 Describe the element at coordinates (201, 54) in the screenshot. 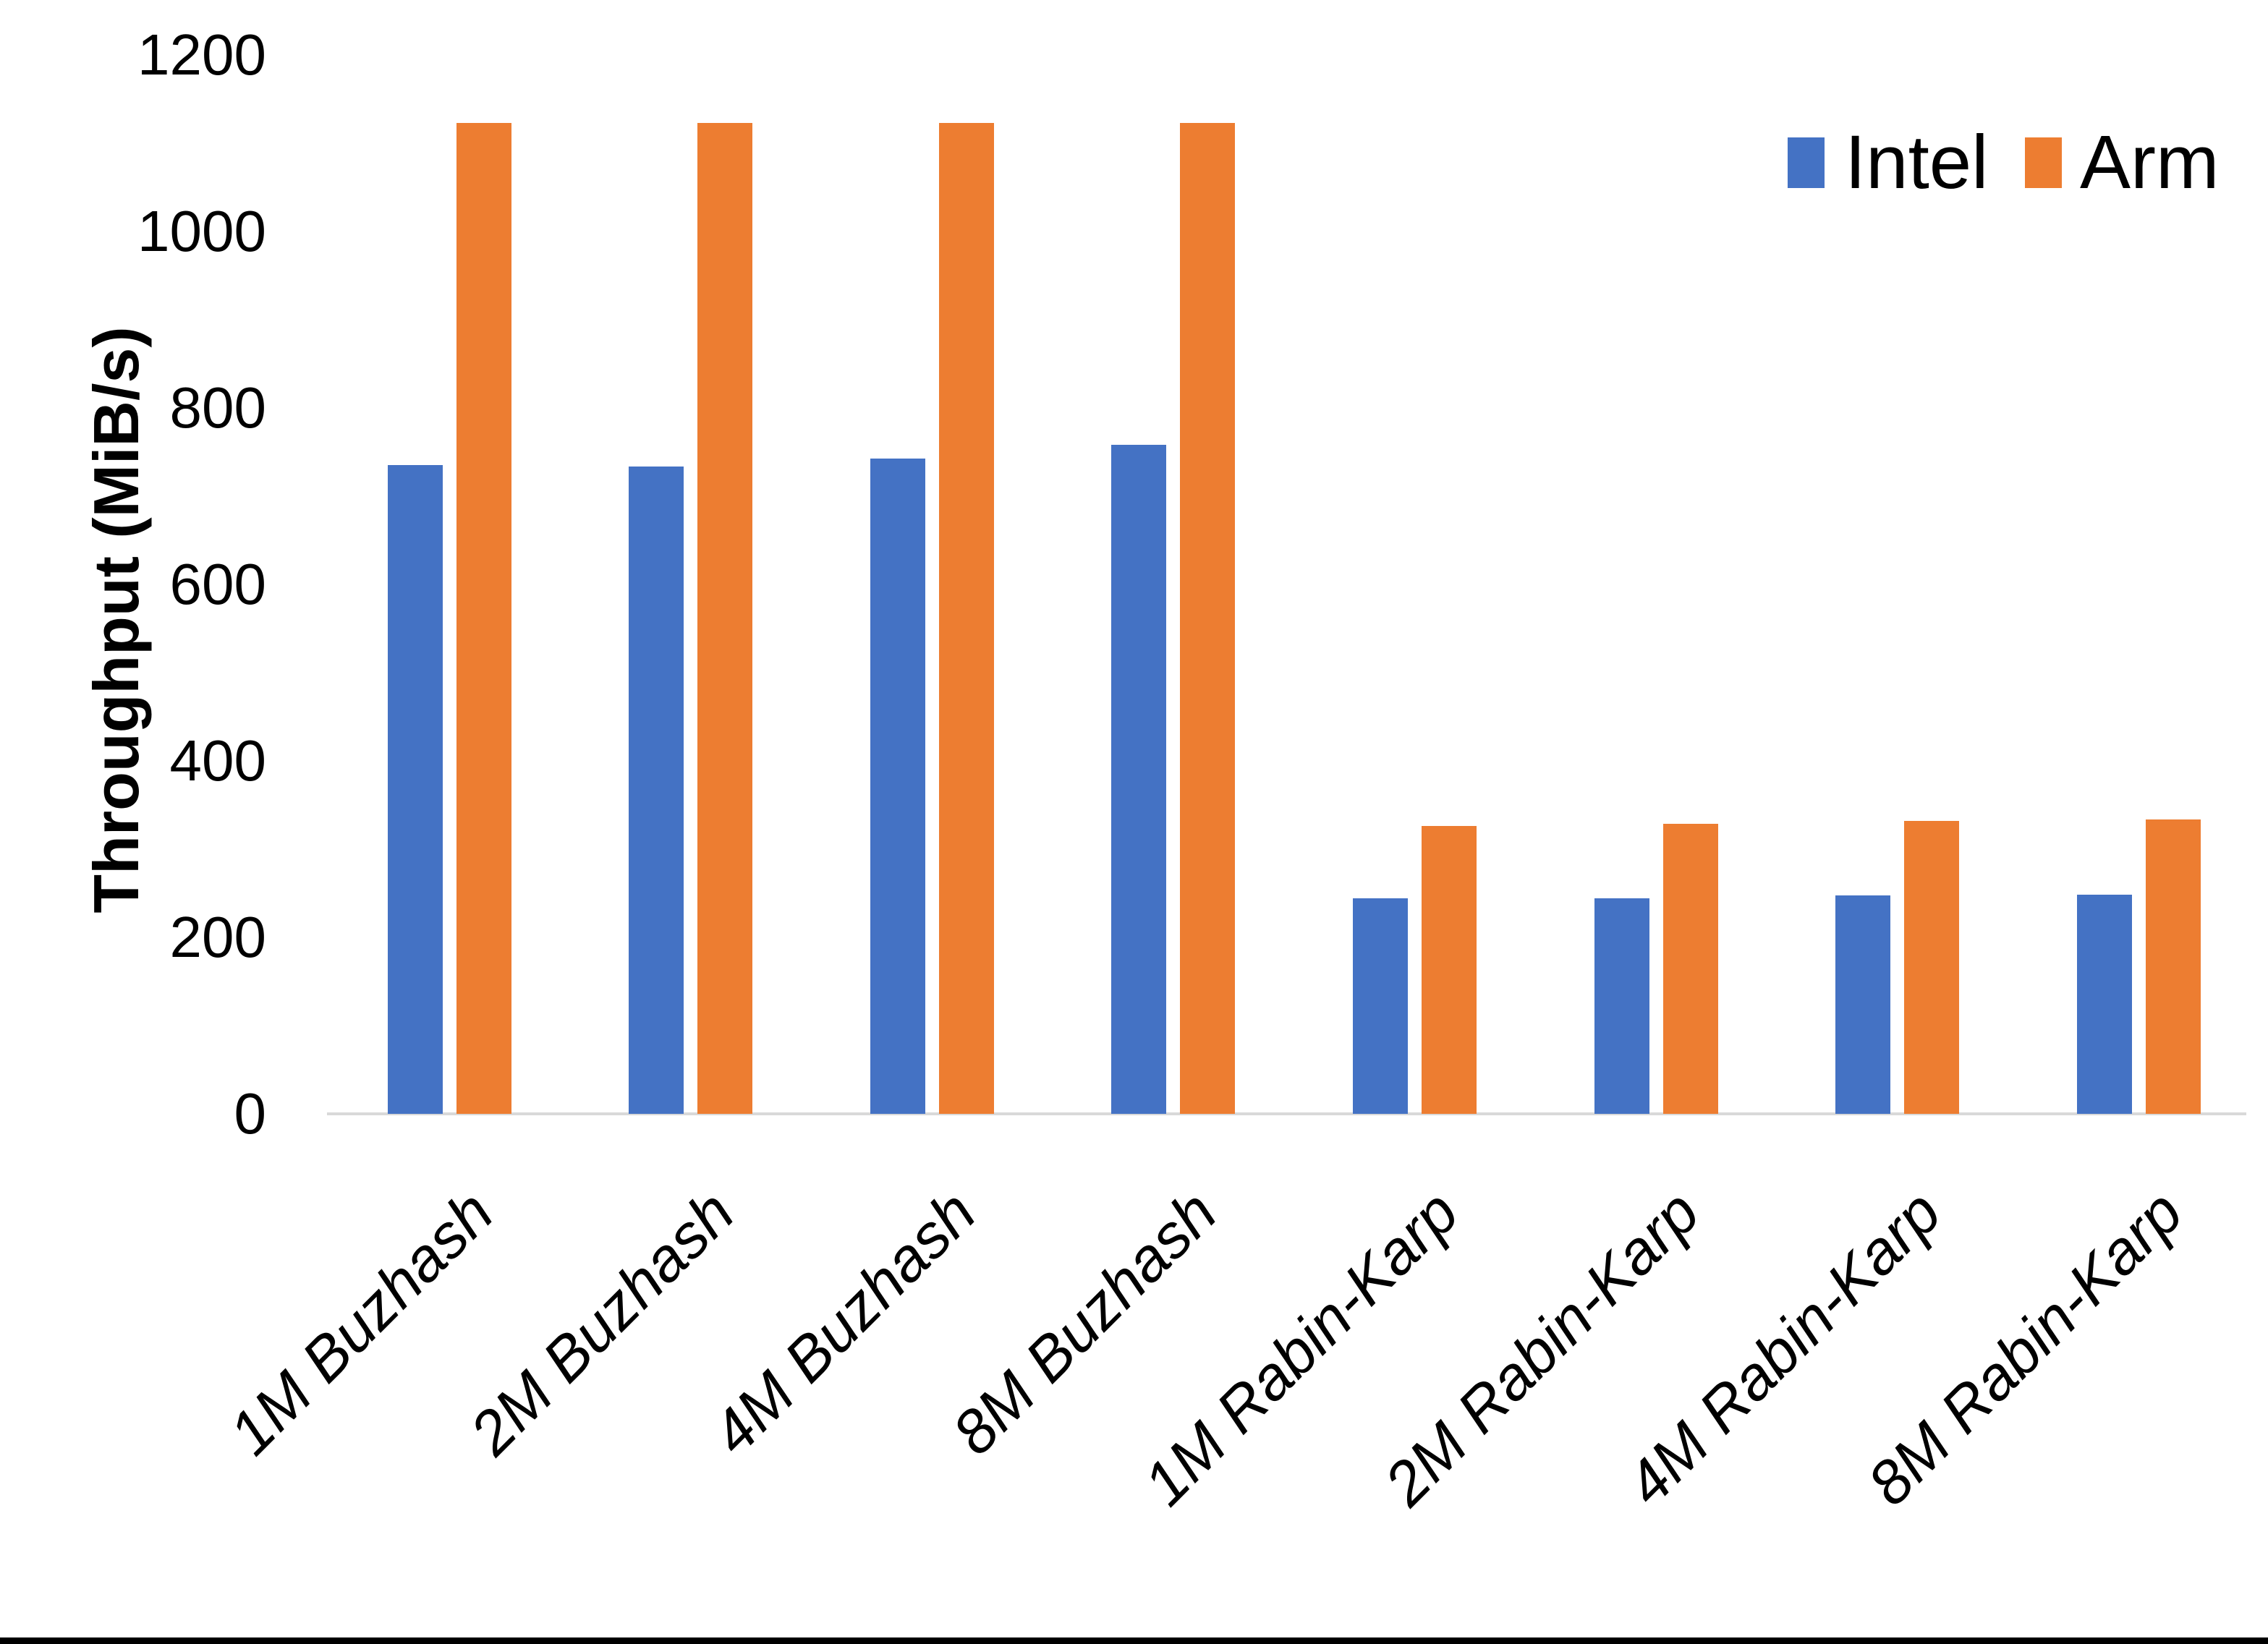

I see `y-tick-label-1200: 1200` at that location.